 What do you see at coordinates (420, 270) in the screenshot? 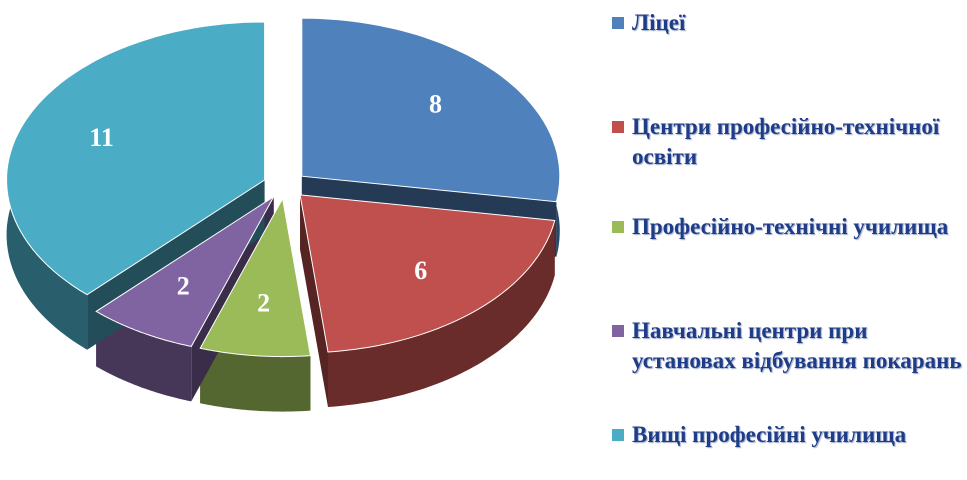
I see `data-label: 6` at bounding box center [420, 270].